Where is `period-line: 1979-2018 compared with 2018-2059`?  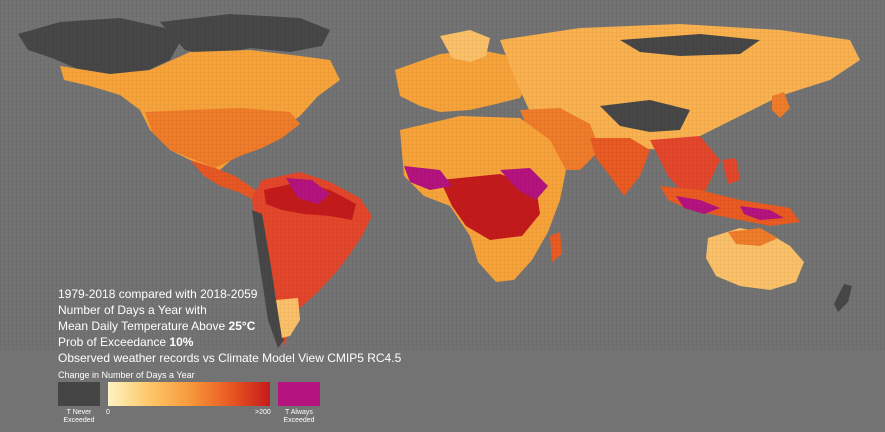
period-line: 1979-2018 compared with 2018-2059 is located at coordinates (158, 294).